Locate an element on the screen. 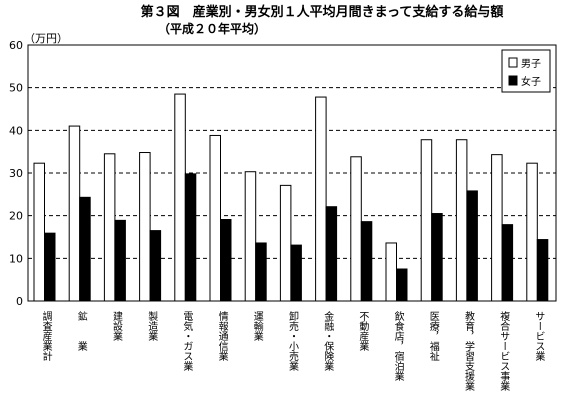 This screenshot has height=412, width=562. x-tick-label: 複合サービス事業 is located at coordinates (504, 351).